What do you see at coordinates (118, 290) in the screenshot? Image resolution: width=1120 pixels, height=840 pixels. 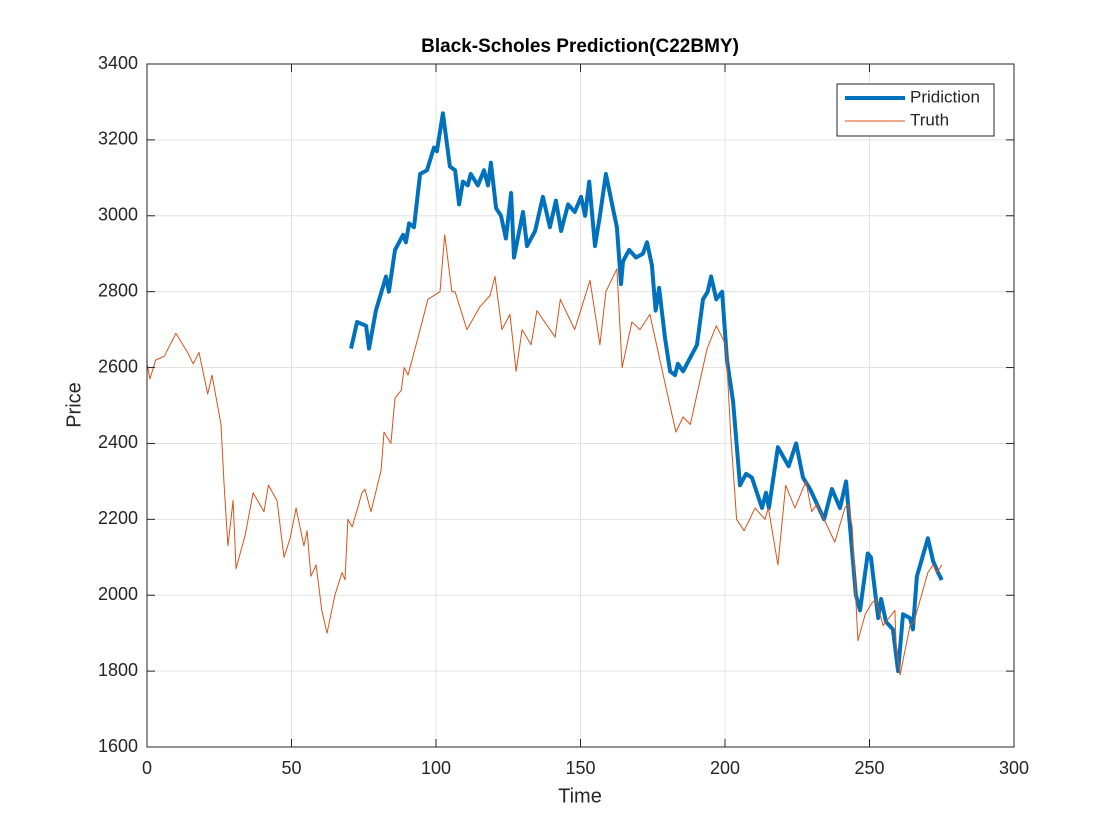 I see `y-tick-label: 2800` at bounding box center [118, 290].